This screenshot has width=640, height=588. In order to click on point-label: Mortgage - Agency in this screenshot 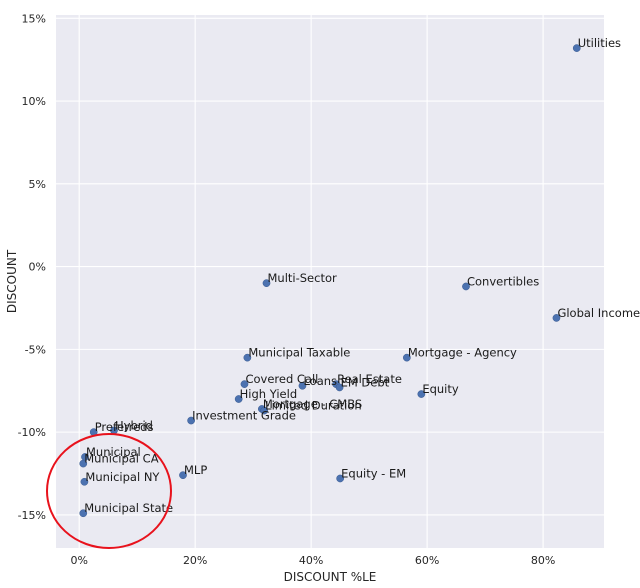, I will do `click(462, 353)`.